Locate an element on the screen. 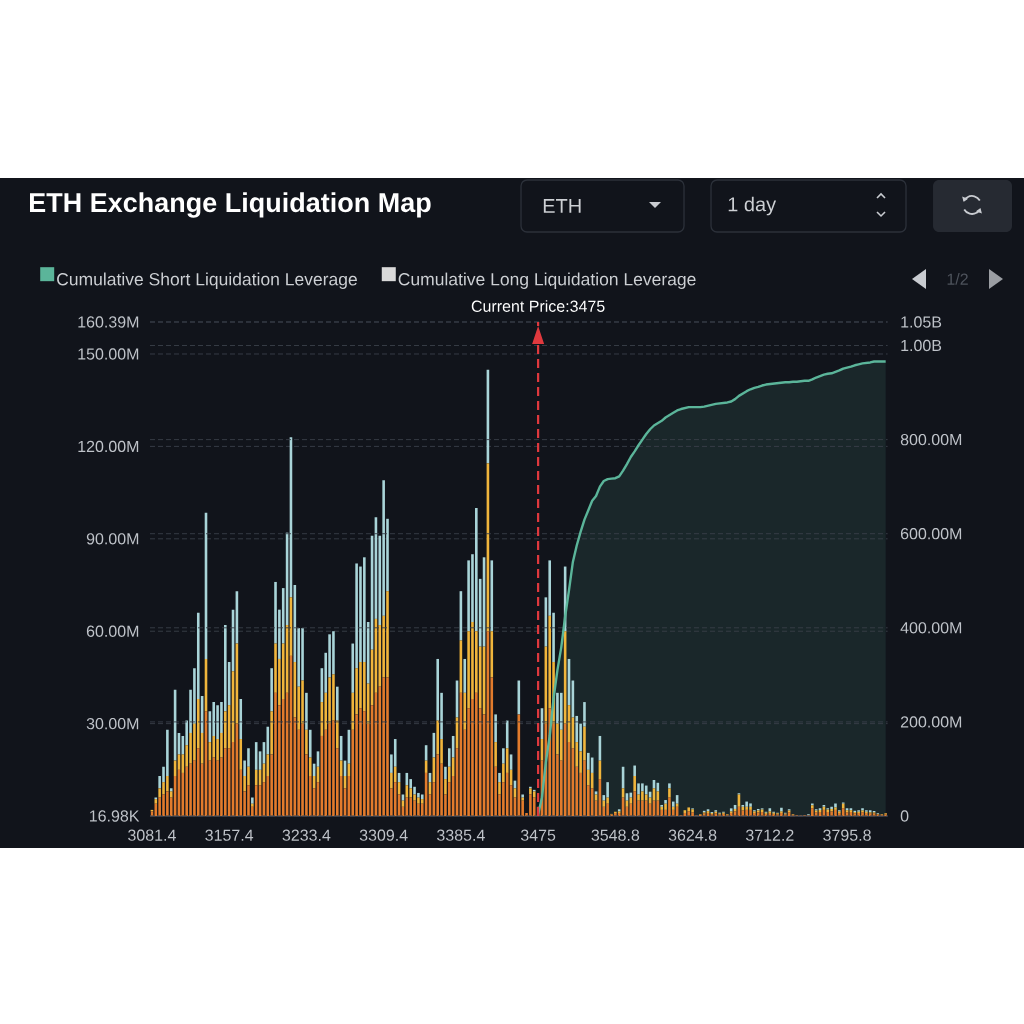 This screenshot has height=1024, width=1024. text: ETH is located at coordinates (562, 206).